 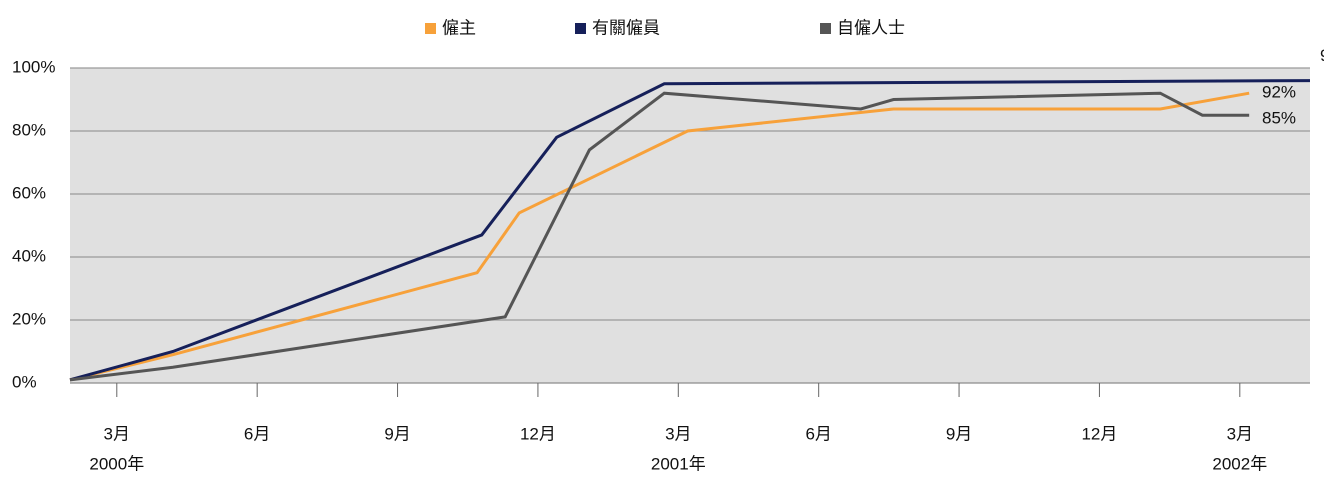 What do you see at coordinates (1279, 92) in the screenshot?
I see `end-label: 92%` at bounding box center [1279, 92].